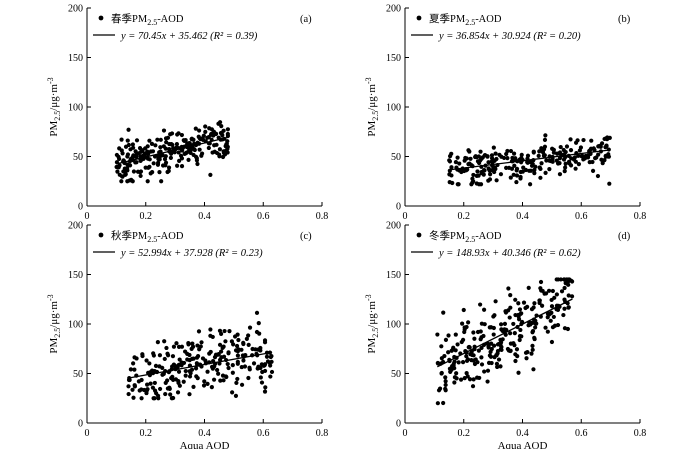 This screenshot has height=449, width=700. I want to click on x-tick-label: 0.2, so click(464, 433).